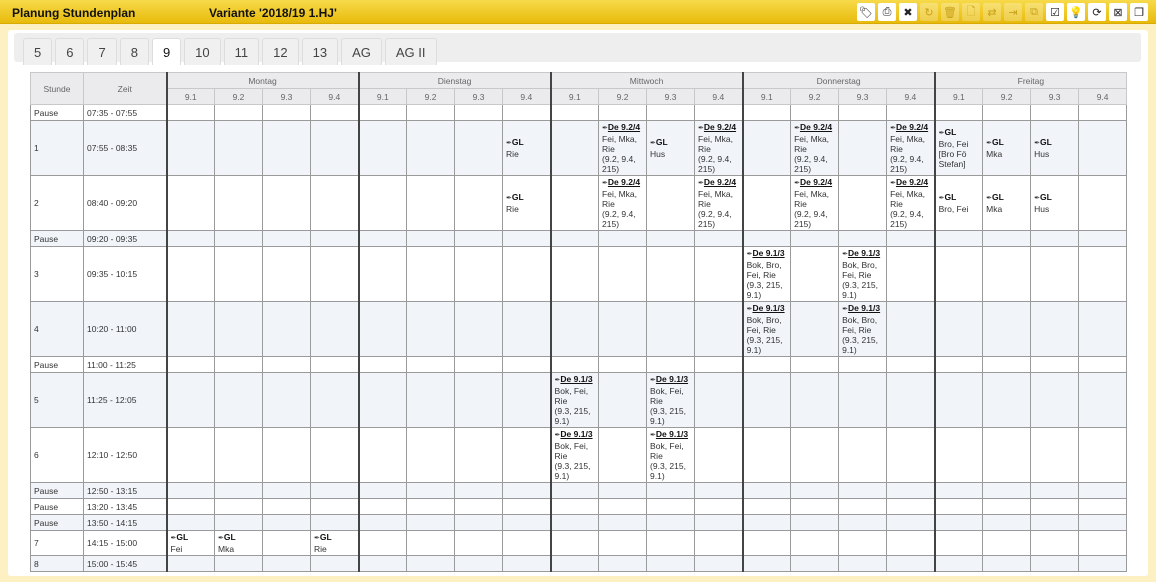 This screenshot has width=1156, height=582. I want to click on transfer-button: ⇄, so click(992, 12).